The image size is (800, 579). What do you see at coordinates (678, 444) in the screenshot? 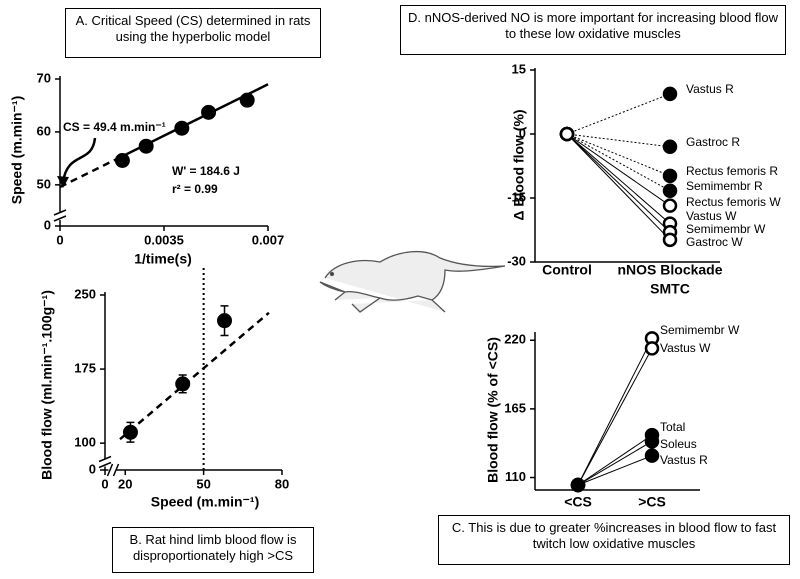
I see `series-label: Soleus` at bounding box center [678, 444].